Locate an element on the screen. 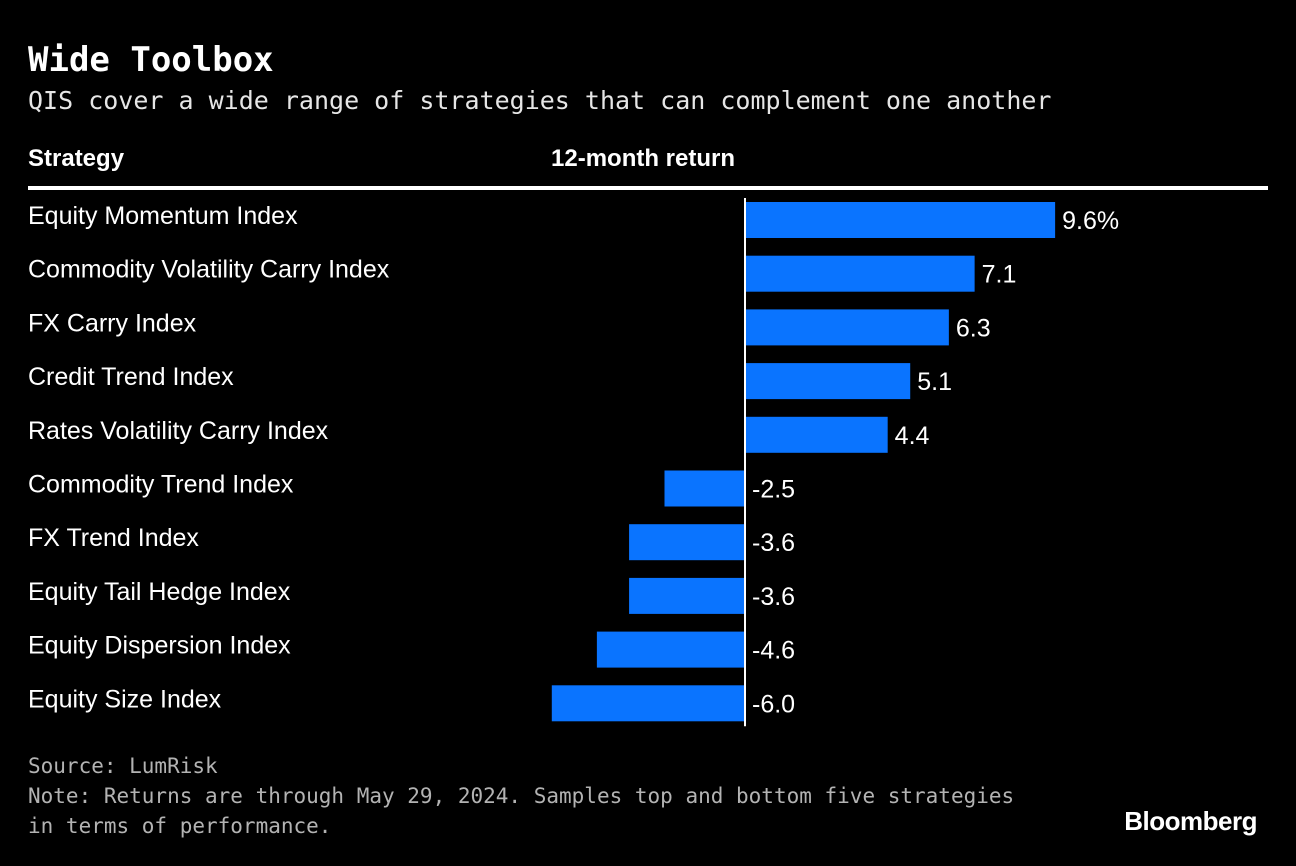  category-label: Equity Size Index is located at coordinates (125, 699).